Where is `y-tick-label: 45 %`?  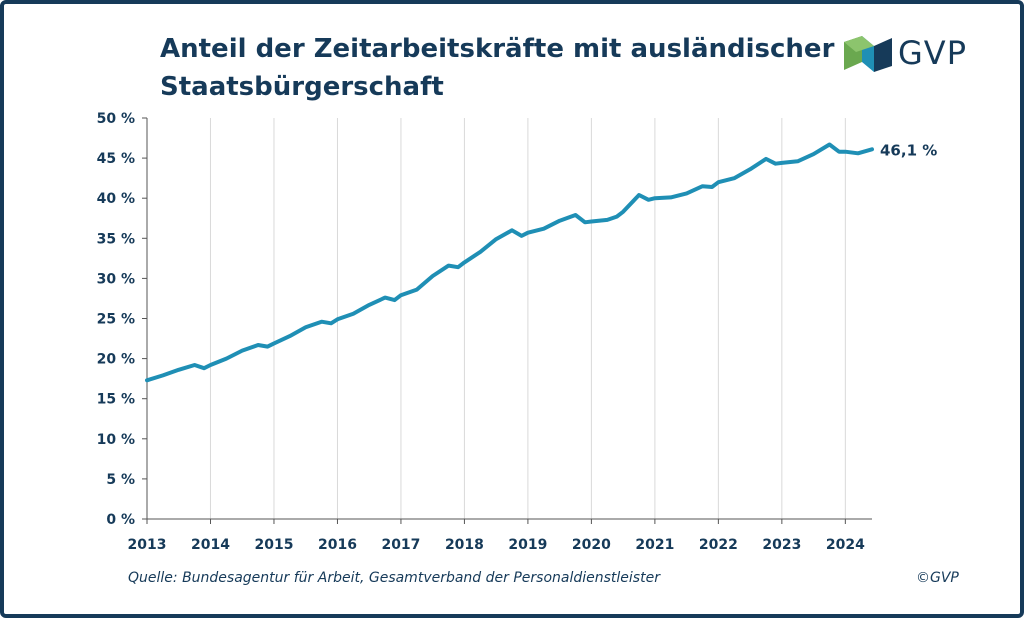
y-tick-label: 45 % is located at coordinates (116, 159).